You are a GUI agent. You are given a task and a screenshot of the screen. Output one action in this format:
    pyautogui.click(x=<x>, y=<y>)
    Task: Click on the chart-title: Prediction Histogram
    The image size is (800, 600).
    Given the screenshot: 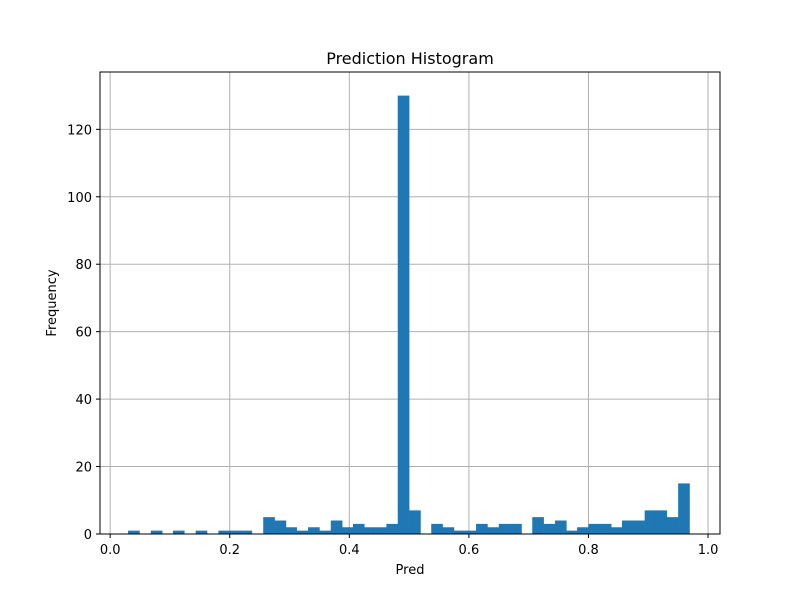 What is the action you would take?
    pyautogui.click(x=410, y=58)
    